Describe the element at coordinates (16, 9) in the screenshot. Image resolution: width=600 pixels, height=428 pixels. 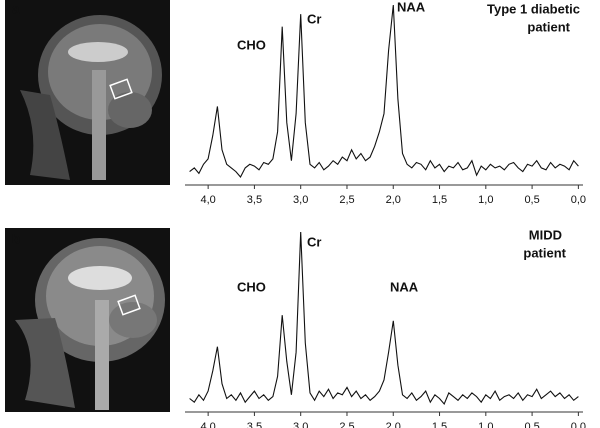
I see `panel-label: a` at that location.